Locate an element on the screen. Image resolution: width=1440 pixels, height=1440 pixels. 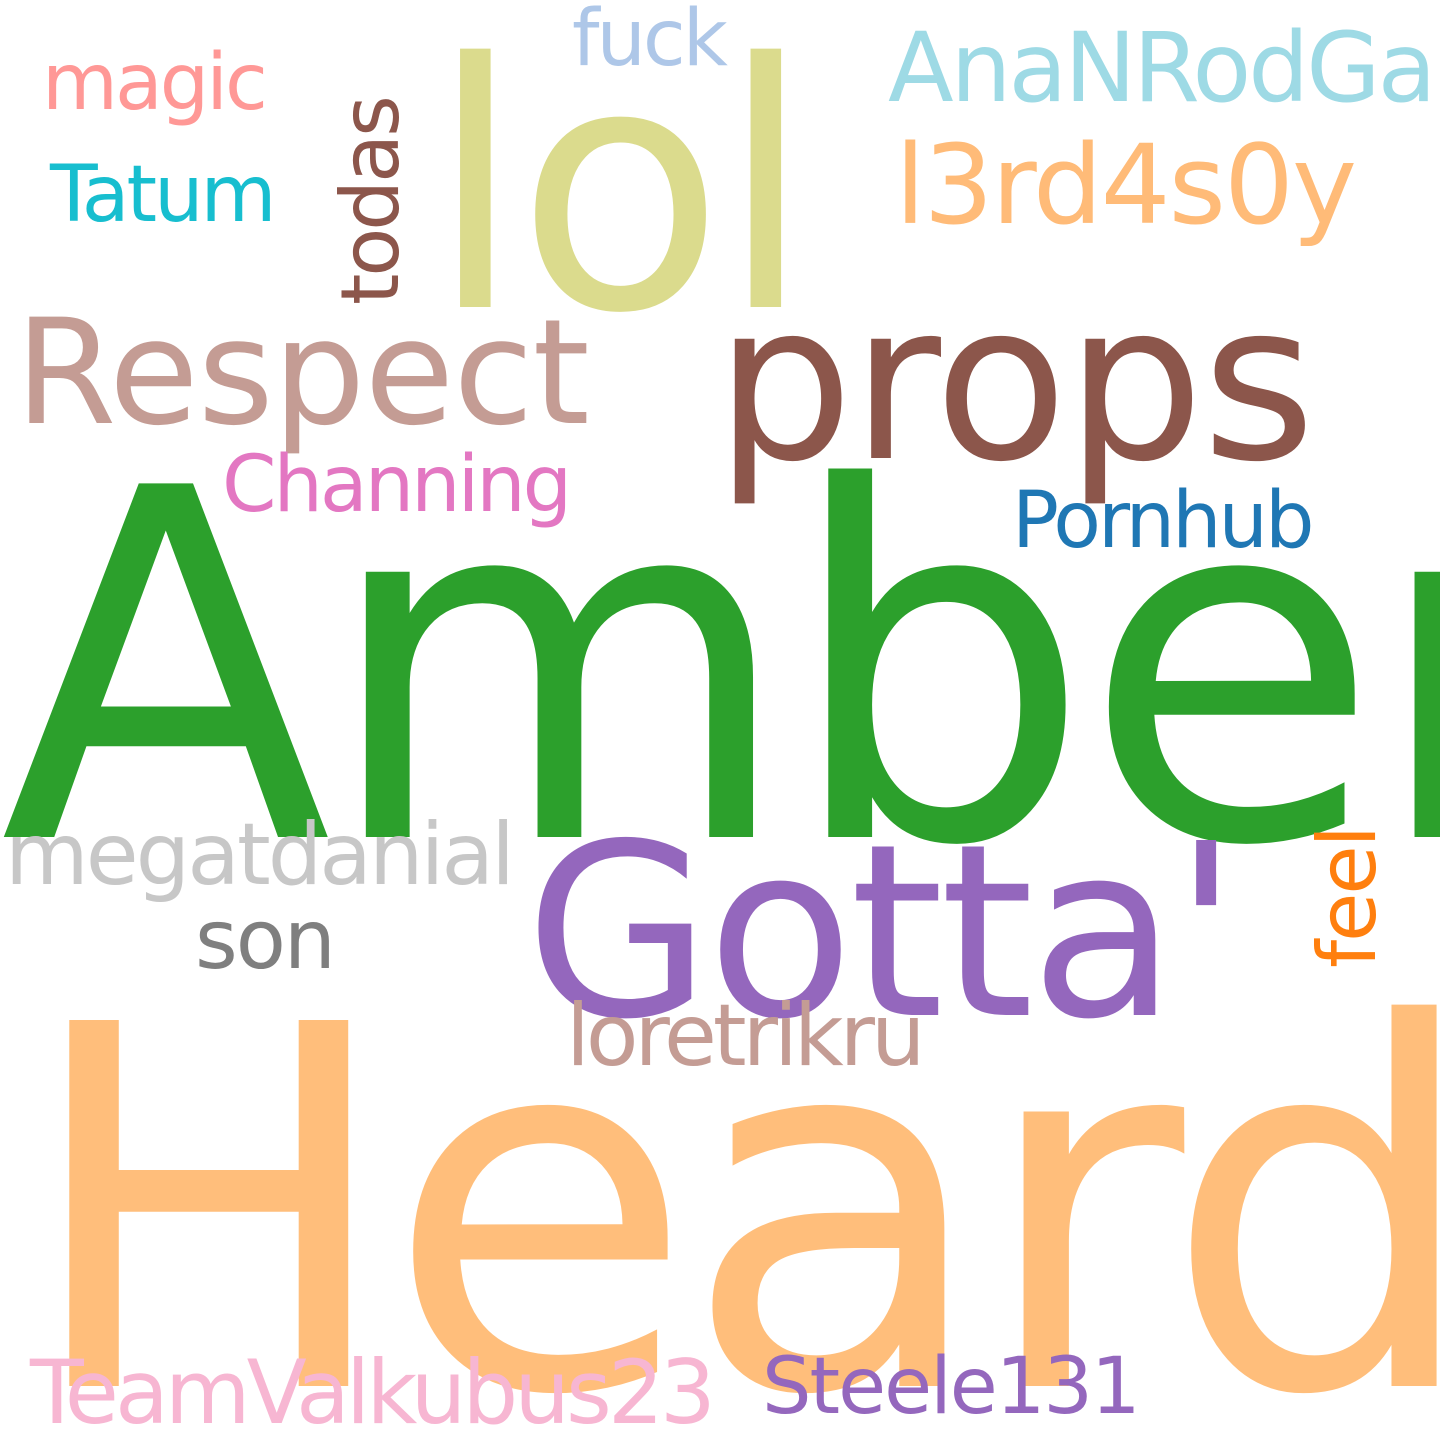
word-props: props is located at coordinates (1015, 383).